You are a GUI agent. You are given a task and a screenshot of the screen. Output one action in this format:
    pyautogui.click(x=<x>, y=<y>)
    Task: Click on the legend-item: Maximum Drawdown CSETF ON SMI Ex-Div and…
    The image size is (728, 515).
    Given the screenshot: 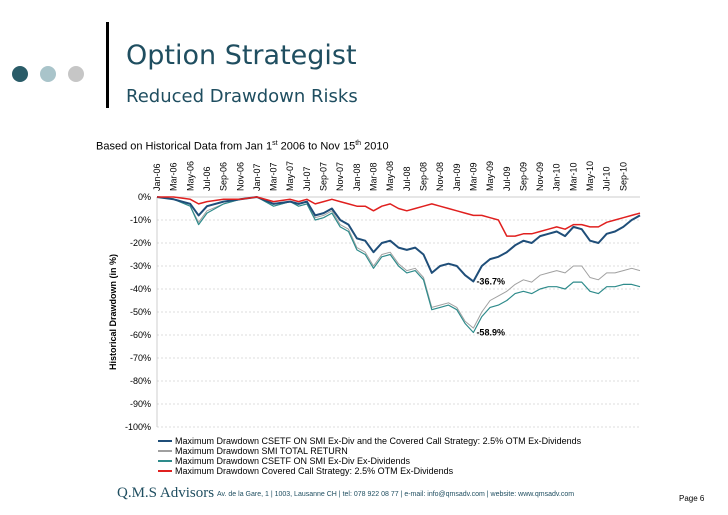 What is the action you would take?
    pyautogui.click(x=369, y=441)
    